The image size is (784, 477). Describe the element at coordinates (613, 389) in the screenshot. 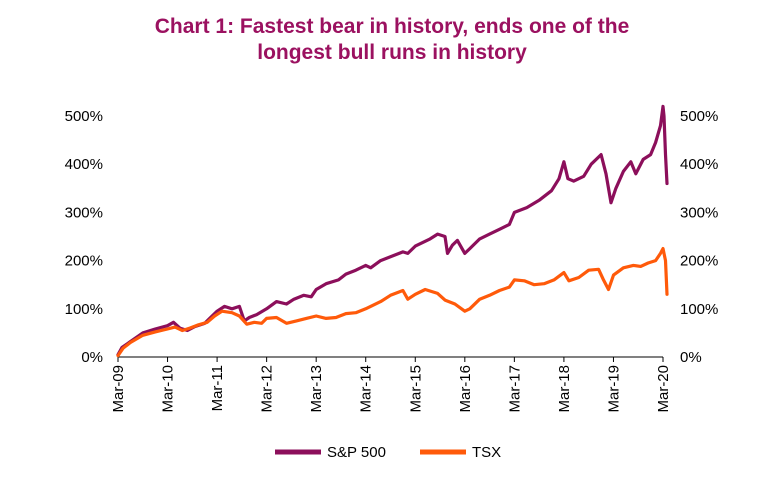

I see `x-tick-label: Mar-19` at that location.